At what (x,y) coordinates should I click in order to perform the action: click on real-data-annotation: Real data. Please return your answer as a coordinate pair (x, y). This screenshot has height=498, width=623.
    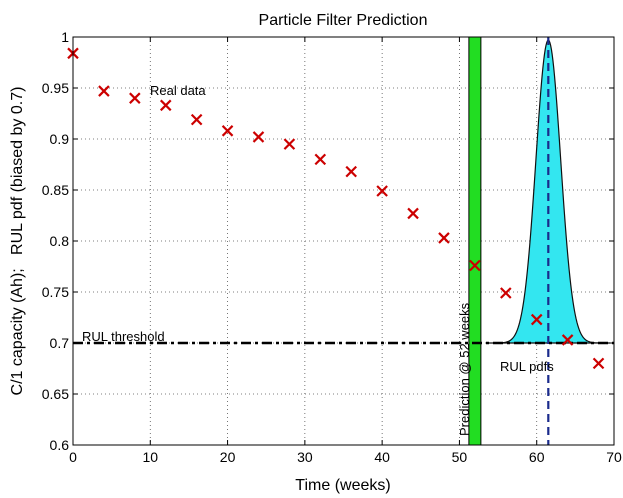
    Looking at the image, I should click on (178, 90).